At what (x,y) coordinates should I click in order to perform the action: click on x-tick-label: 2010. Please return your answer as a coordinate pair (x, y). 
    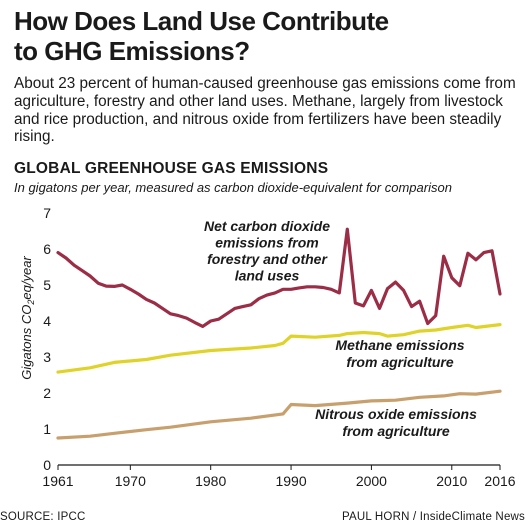
    Looking at the image, I should click on (451, 481).